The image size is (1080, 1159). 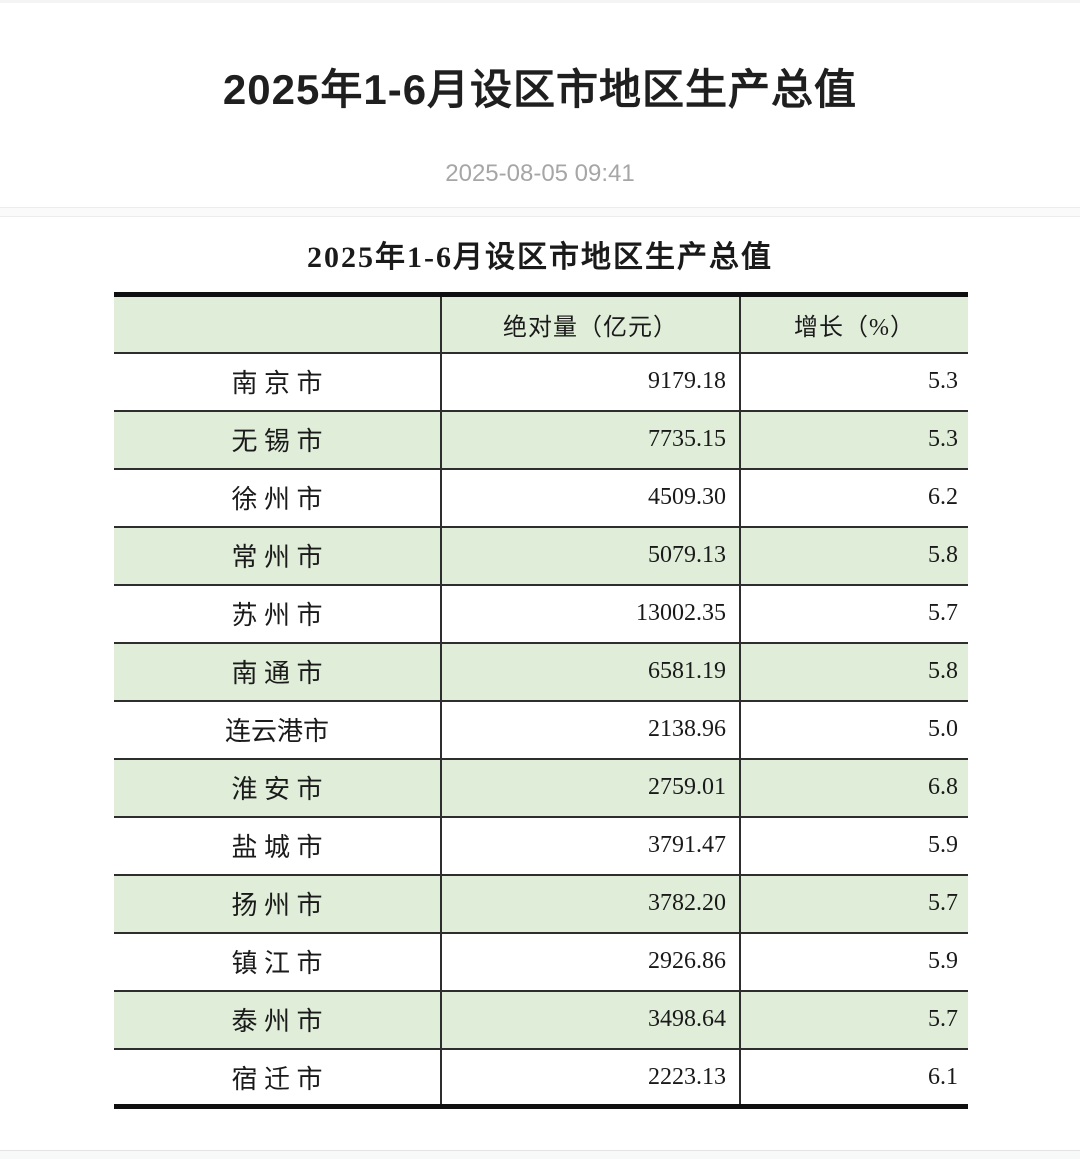 I want to click on growth-cell: 5.0, so click(x=943, y=729).